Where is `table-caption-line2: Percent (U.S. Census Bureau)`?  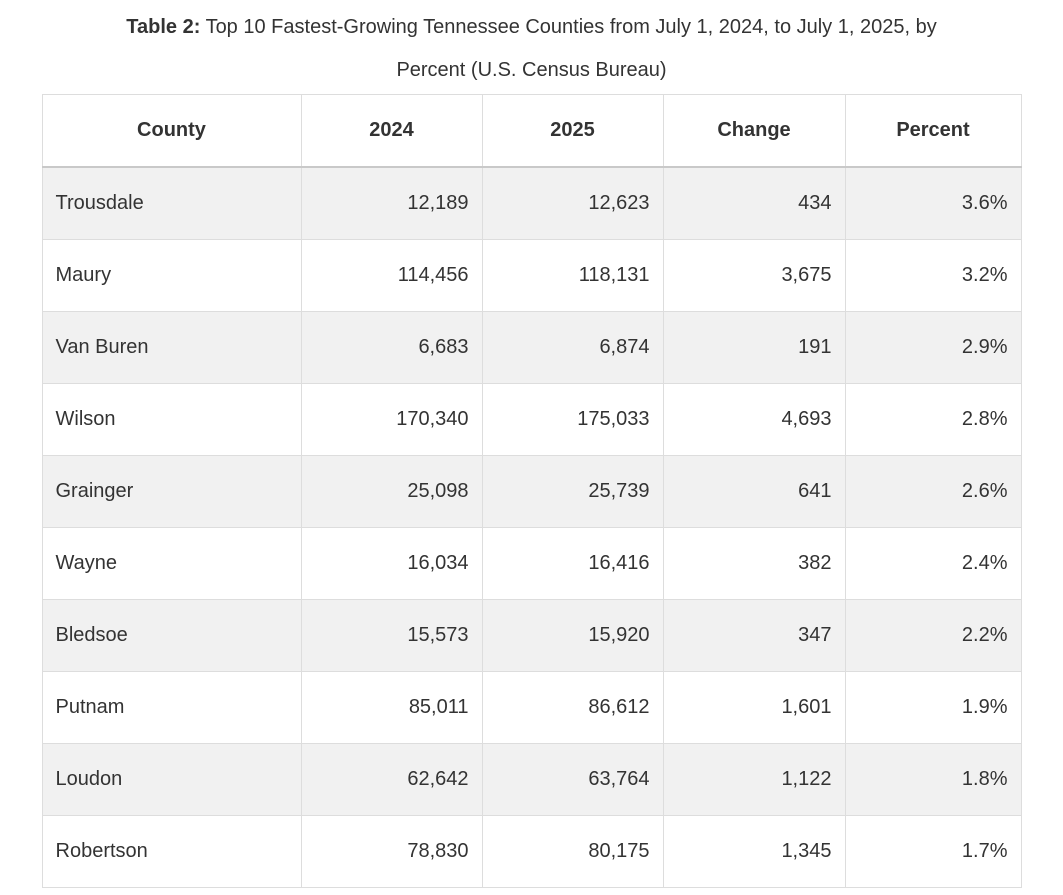
table-caption-line2: Percent (U.S. Census Bureau) is located at coordinates (531, 70).